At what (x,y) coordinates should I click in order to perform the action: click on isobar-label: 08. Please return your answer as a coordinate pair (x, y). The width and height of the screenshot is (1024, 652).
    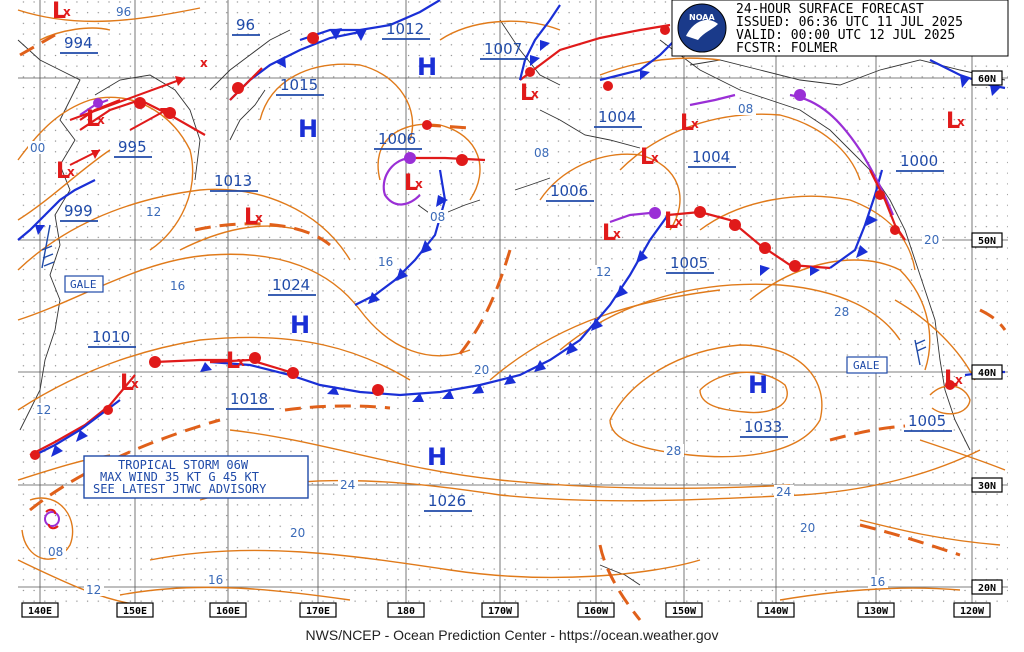
    Looking at the image, I should click on (541, 153).